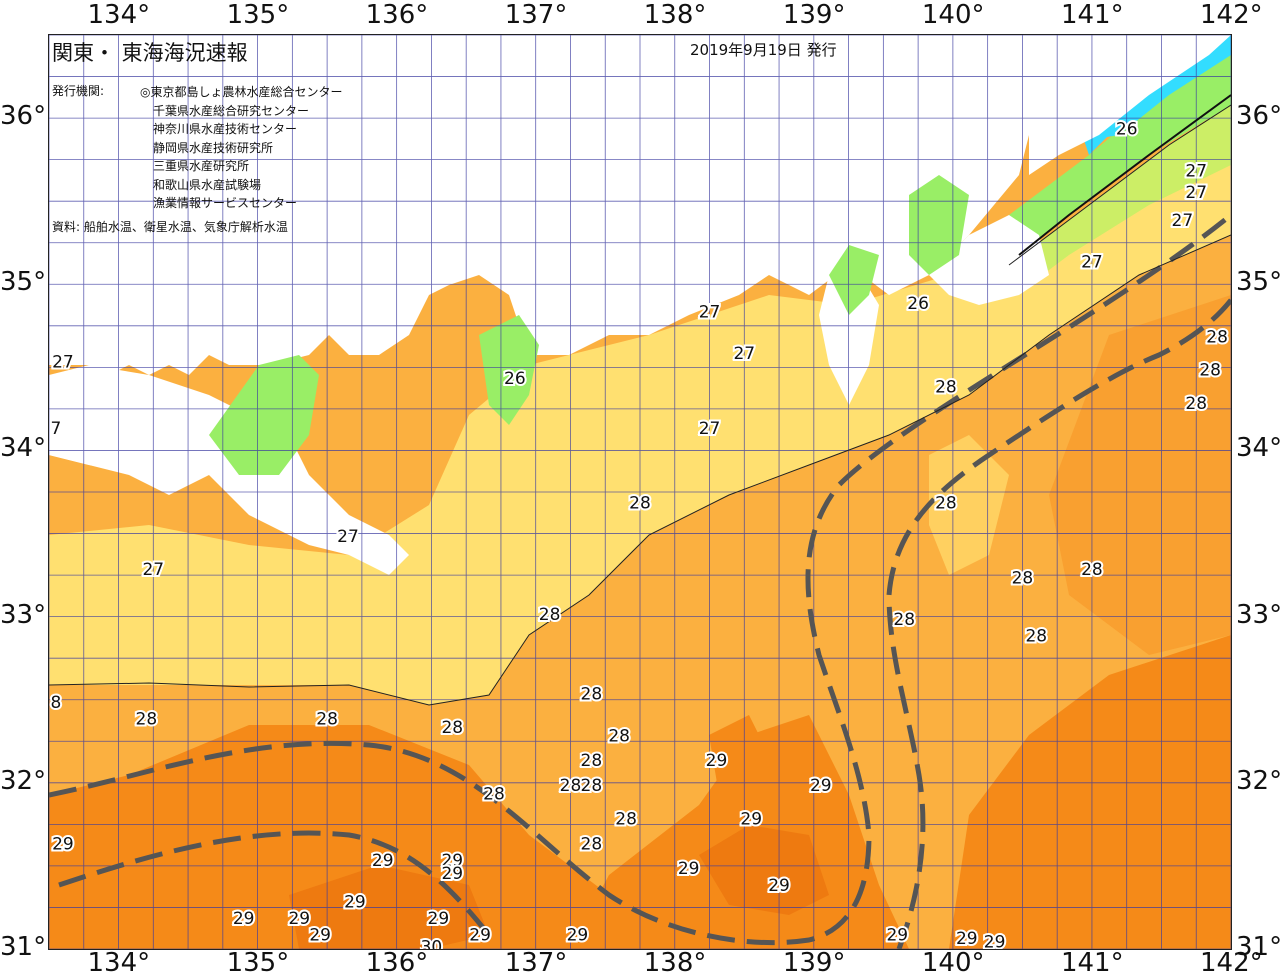  I want to click on longitude-label-top: 135°, so click(258, 15).